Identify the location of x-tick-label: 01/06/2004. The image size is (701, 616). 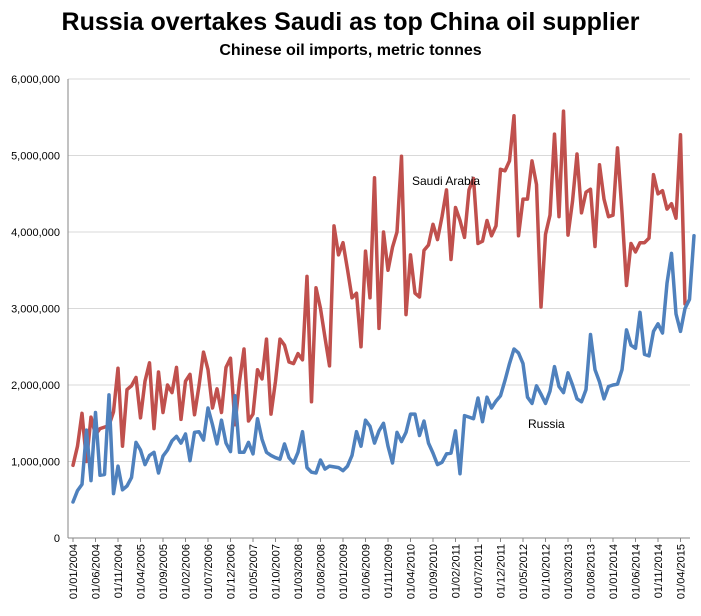
(97, 571).